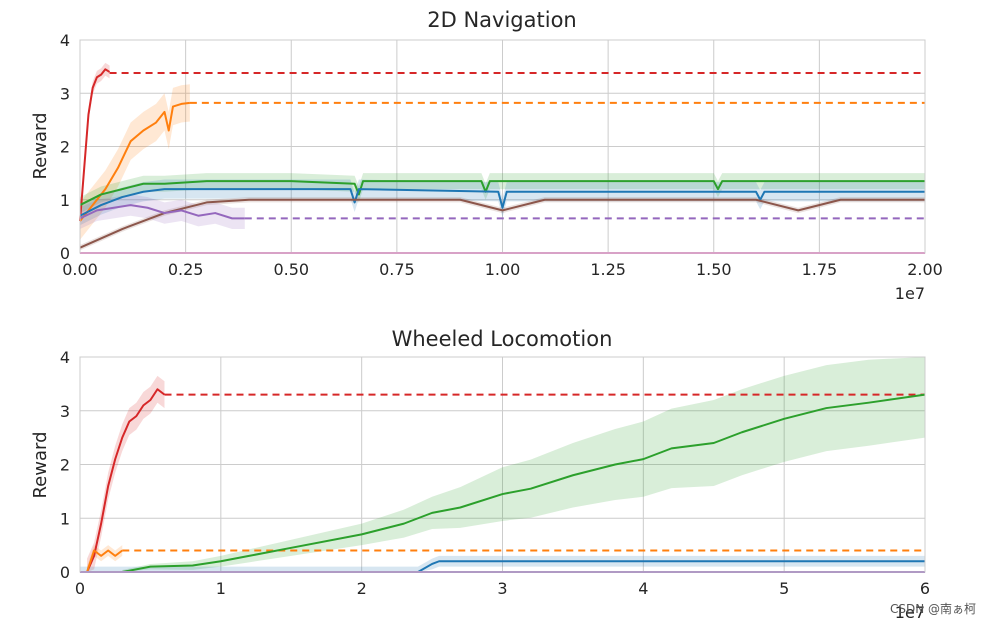 This screenshot has width=990, height=625. What do you see at coordinates (502, 339) in the screenshot?
I see `chart-title: Wheeled Locomotion` at bounding box center [502, 339].